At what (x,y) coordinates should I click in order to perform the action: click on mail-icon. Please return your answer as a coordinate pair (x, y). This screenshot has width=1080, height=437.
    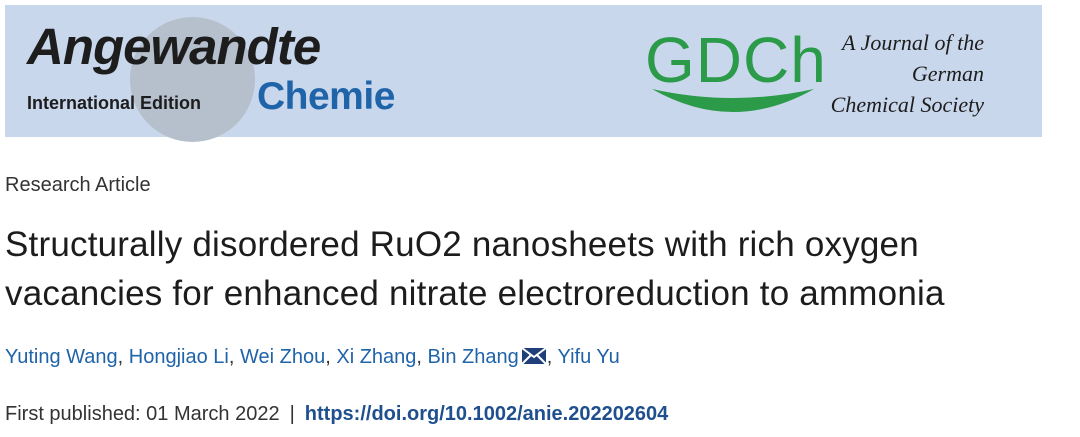
    Looking at the image, I should click on (534, 356).